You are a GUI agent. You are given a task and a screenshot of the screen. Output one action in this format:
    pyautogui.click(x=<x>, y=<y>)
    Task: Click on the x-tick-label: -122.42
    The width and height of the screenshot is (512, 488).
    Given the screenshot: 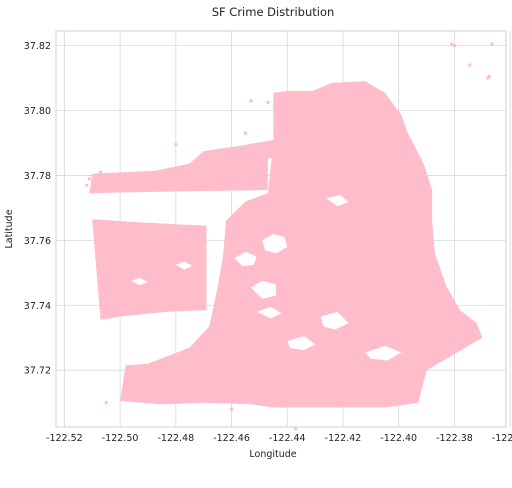 What is the action you would take?
    pyautogui.click(x=343, y=438)
    